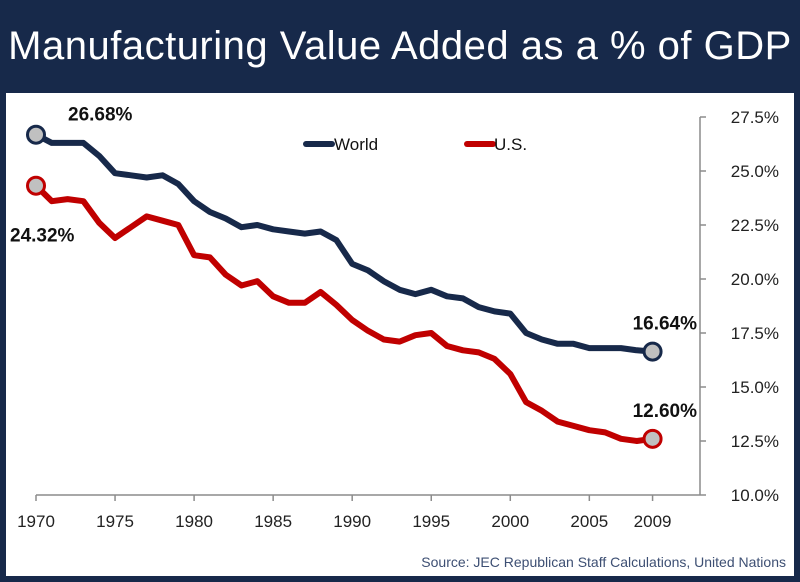 This screenshot has width=800, height=582. Describe the element at coordinates (755, 171) in the screenshot. I see `y-tick-label: 25.0%` at that location.